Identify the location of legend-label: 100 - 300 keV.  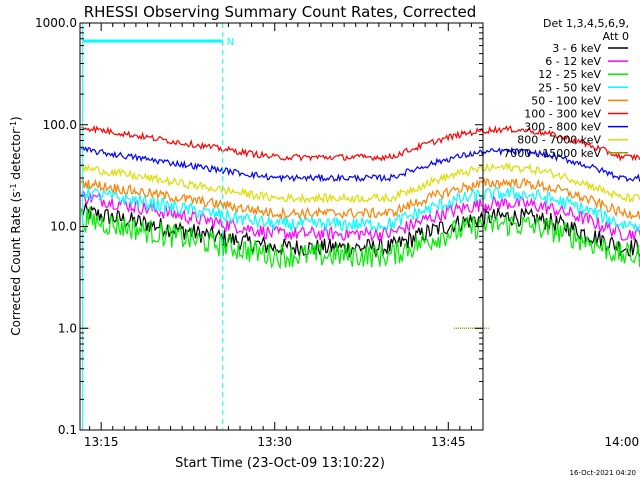
(562, 114).